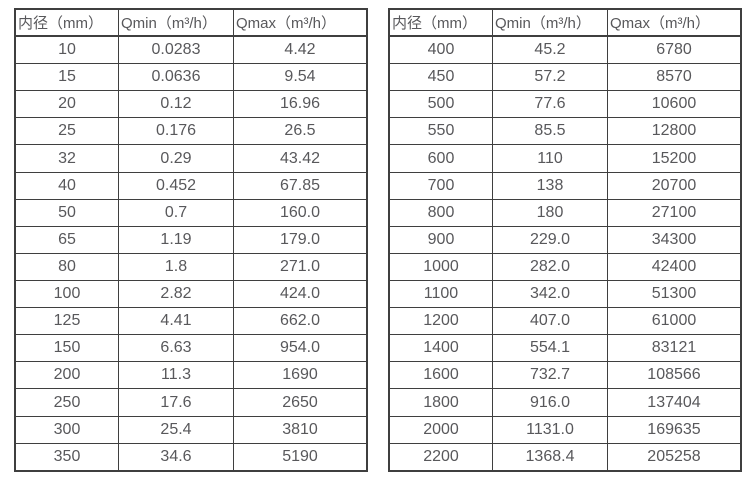 The image size is (750, 483). Describe the element at coordinates (440, 212) in the screenshot. I see `table-cell: 800` at that location.